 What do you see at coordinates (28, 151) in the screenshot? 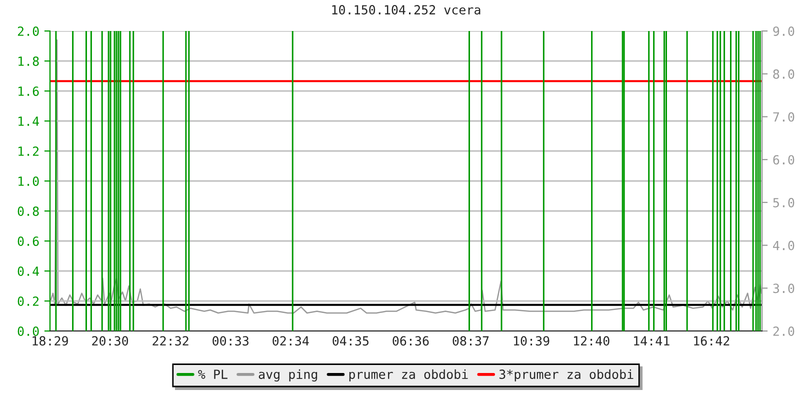
I see `y-tick-label: 1.2` at bounding box center [28, 151].